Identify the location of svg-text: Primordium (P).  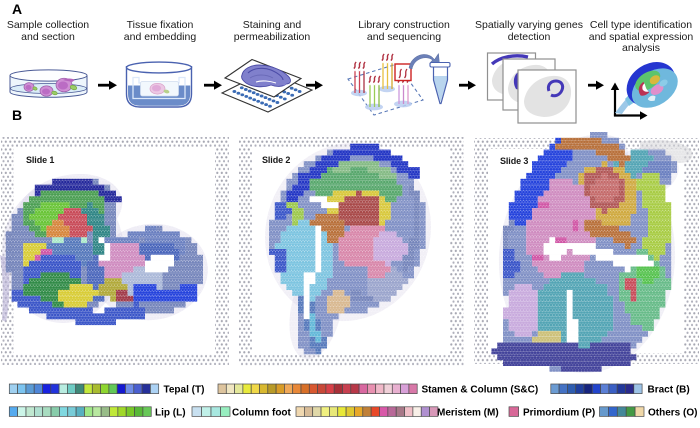
(559, 412).